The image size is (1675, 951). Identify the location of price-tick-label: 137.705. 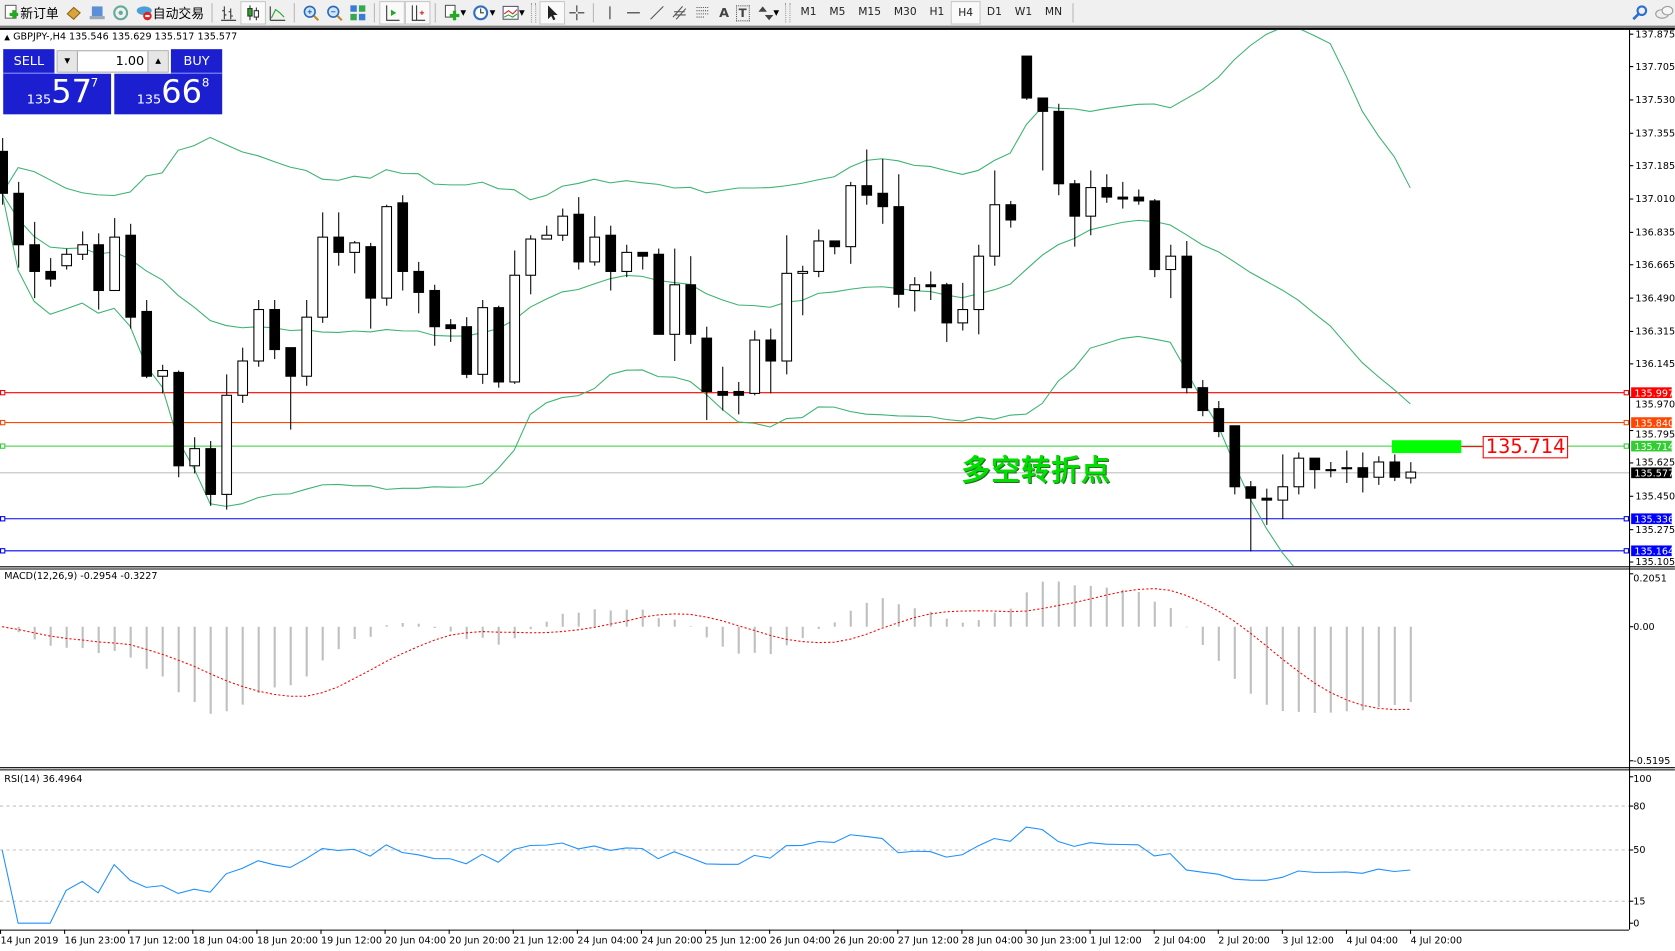
(1655, 67).